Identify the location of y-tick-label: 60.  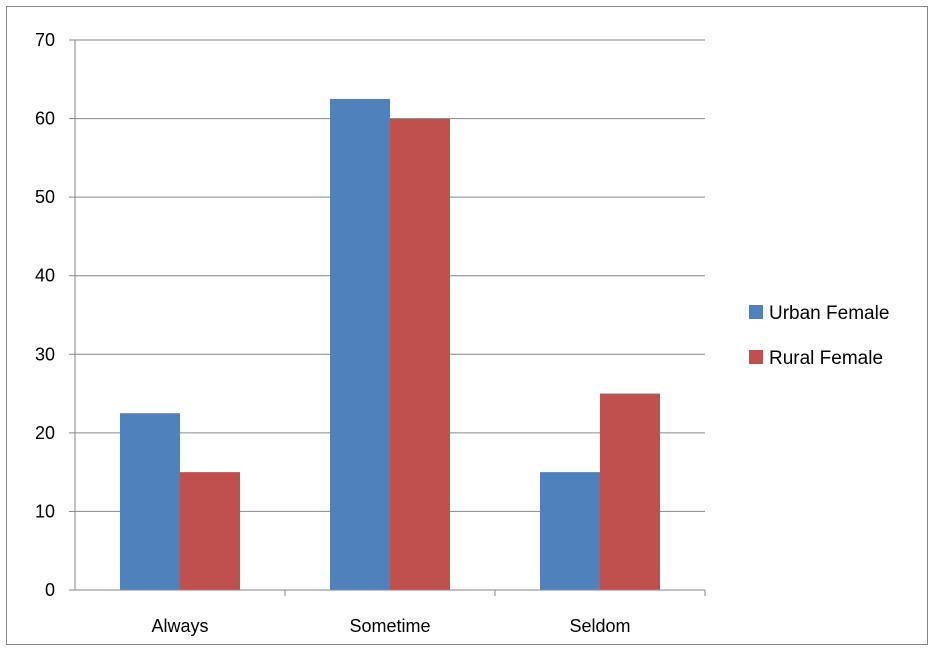
(45, 119).